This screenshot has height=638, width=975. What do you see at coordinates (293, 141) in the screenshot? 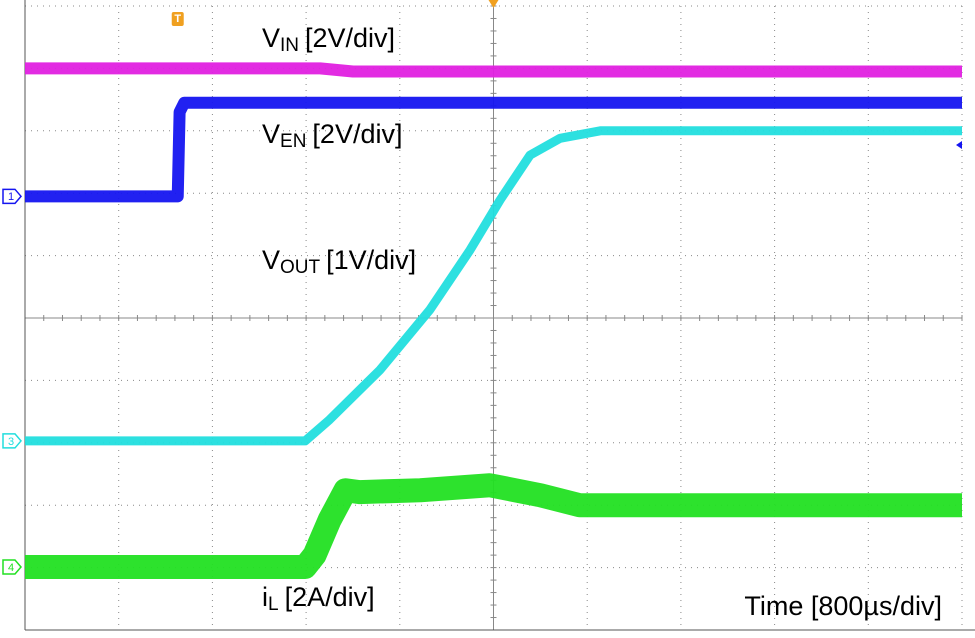
I see `label-sub: EN` at bounding box center [293, 141].